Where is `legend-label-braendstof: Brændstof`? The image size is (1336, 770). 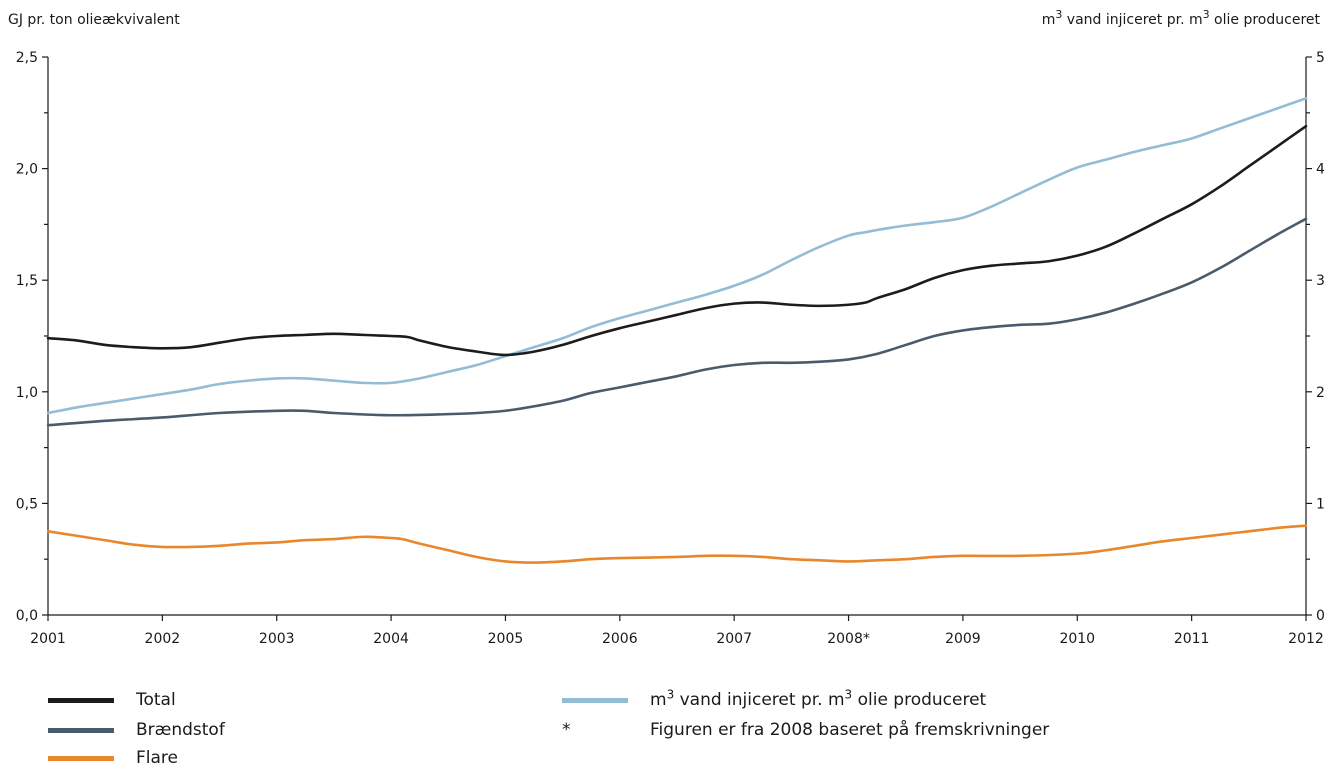 legend-label-braendstof: Brændstof is located at coordinates (180, 730).